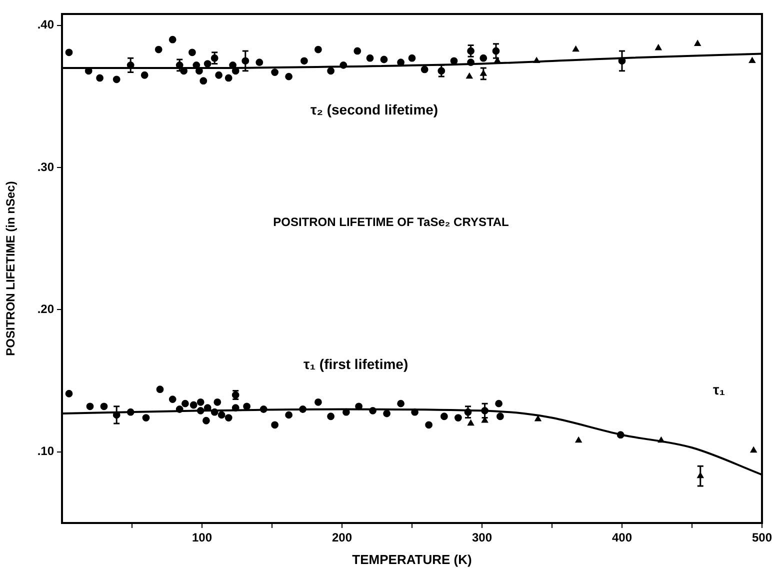 The width and height of the screenshot is (775, 572). I want to click on x-tick-label: 500, so click(762, 537).